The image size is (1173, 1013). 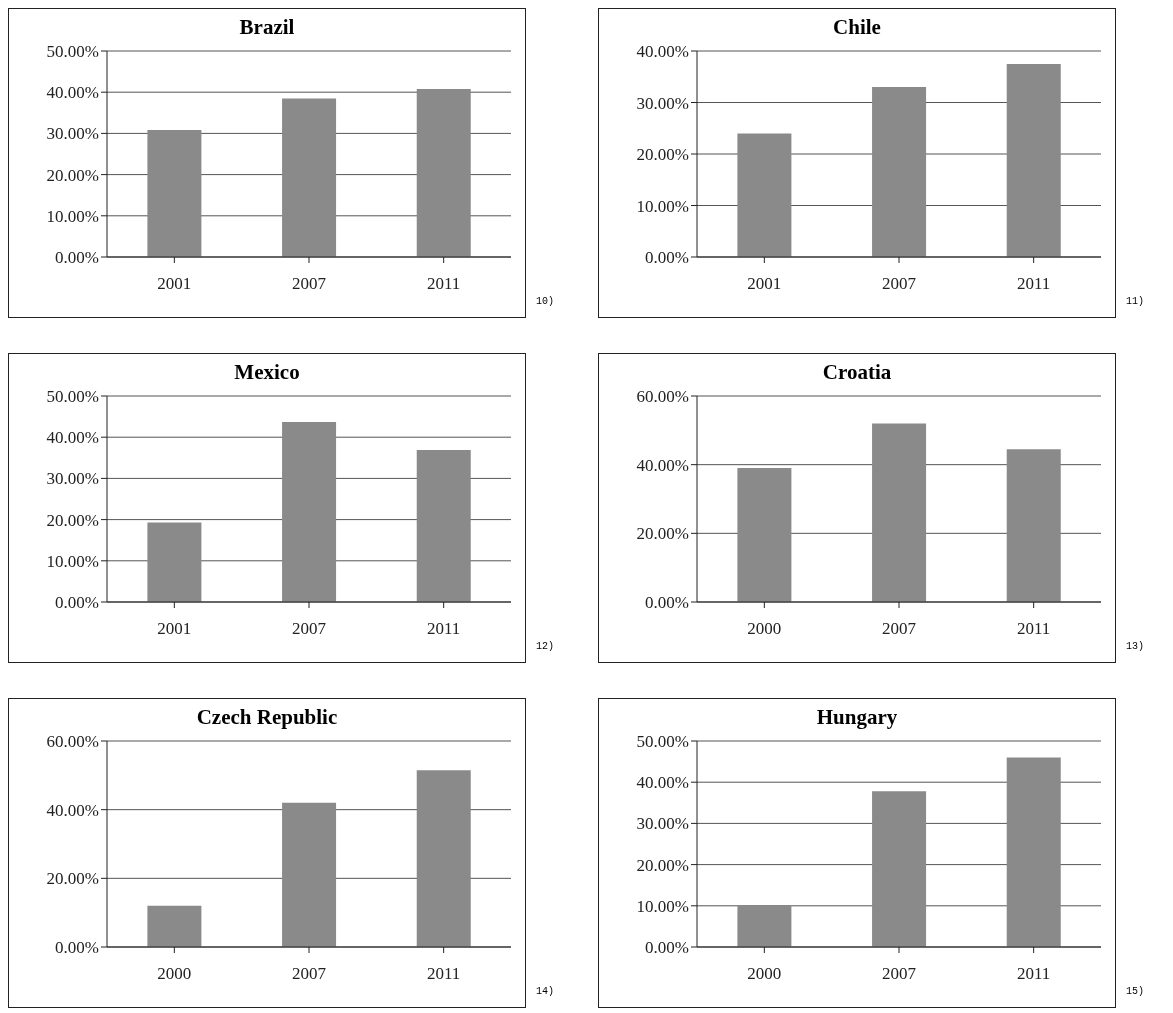 I want to click on chart-title: Brazil, so click(x=267, y=28).